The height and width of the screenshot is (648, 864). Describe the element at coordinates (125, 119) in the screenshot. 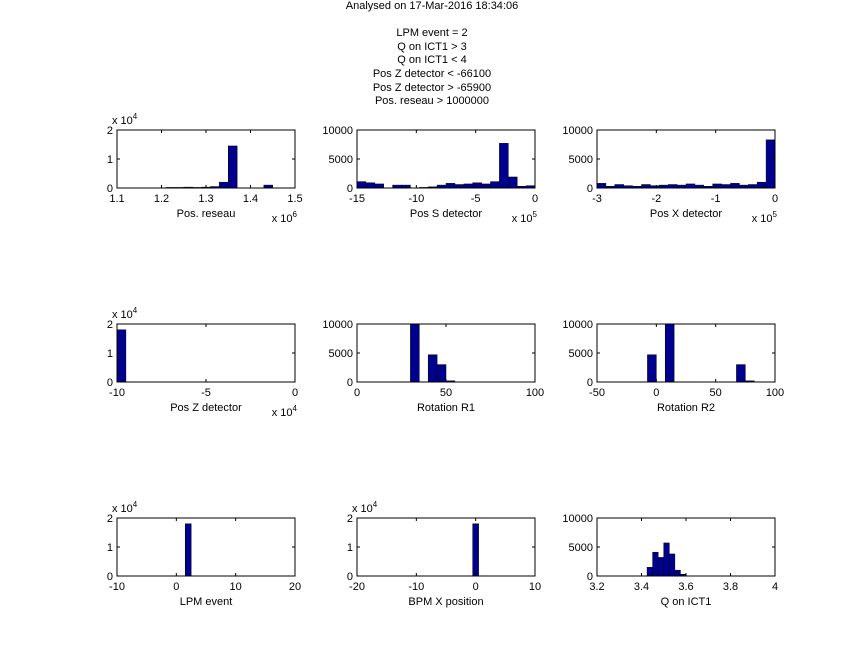

I see `y-exponent-label: x 104` at that location.